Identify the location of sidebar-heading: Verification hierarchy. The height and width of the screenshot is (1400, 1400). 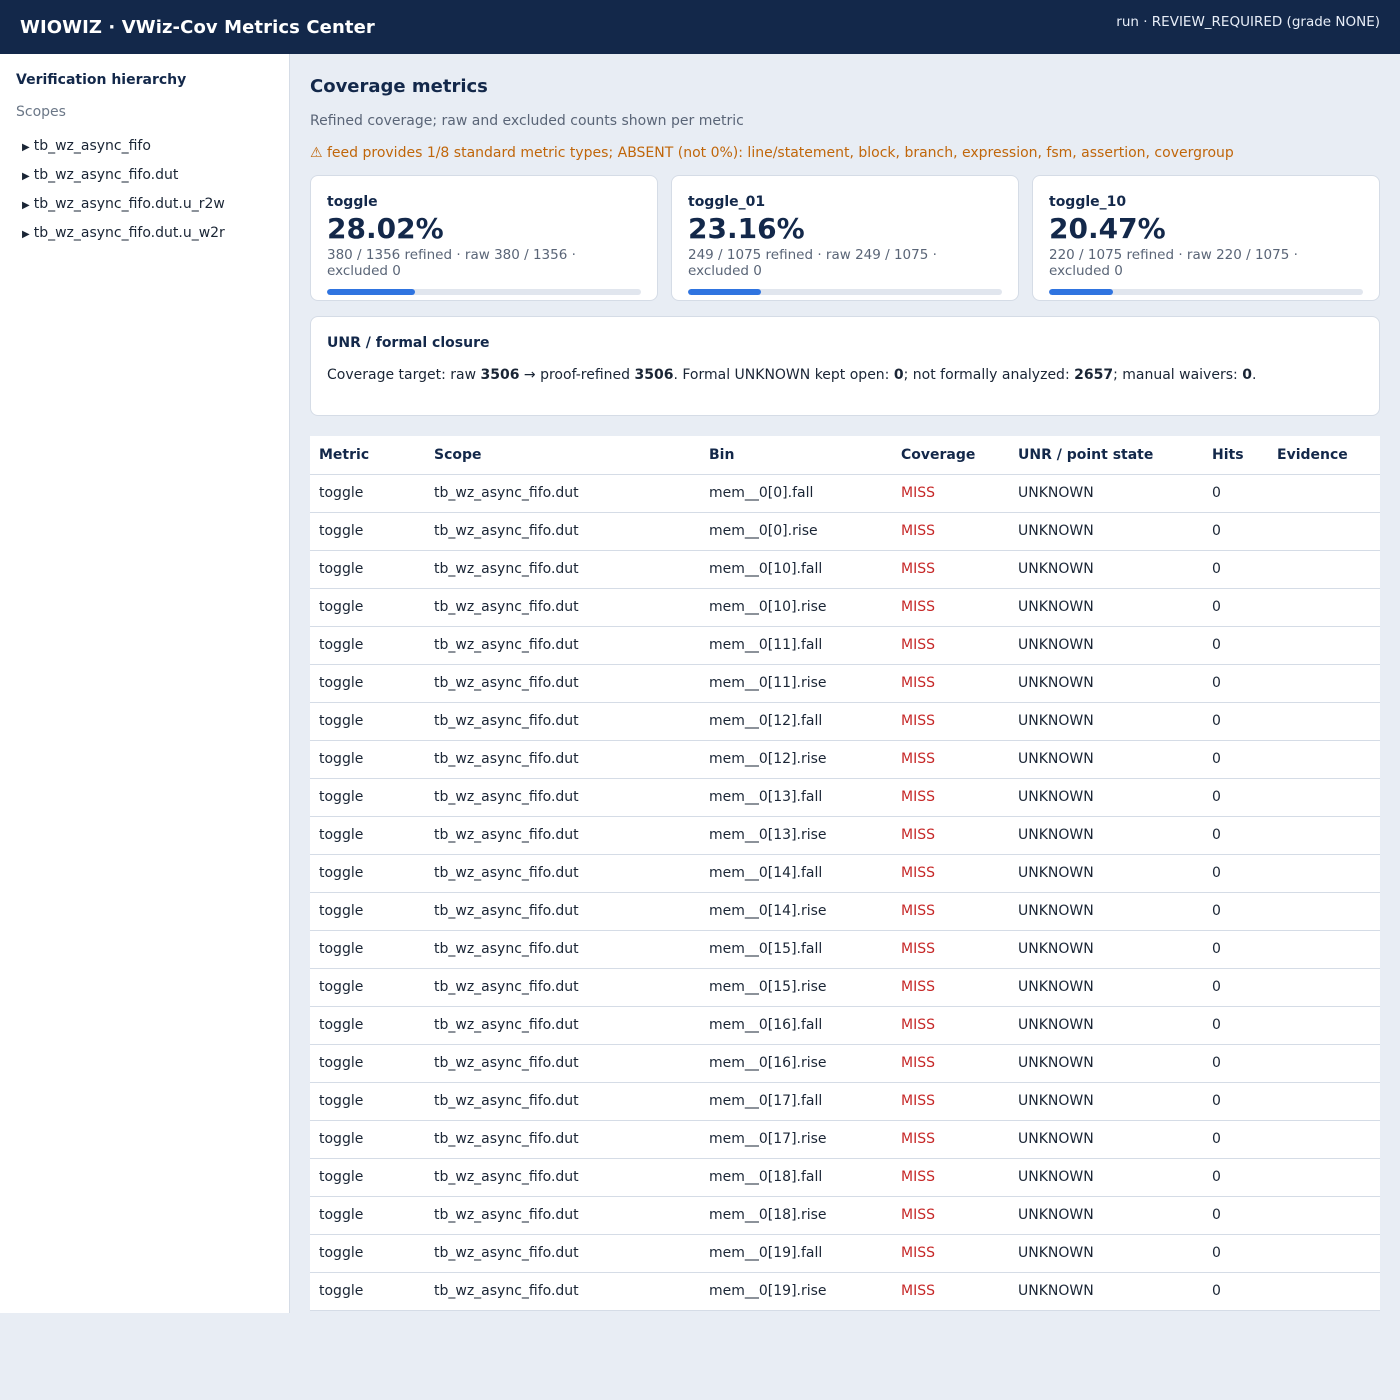
(101, 80).